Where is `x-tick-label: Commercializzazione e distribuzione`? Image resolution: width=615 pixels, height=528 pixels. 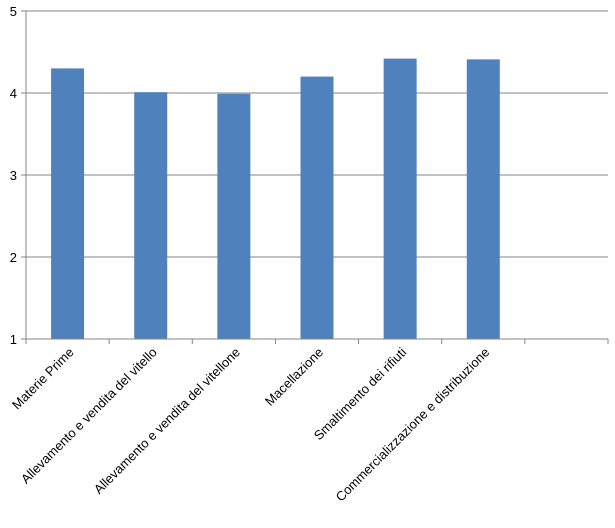
x-tick-label: Commercializzazione e distribuzione is located at coordinates (413, 425).